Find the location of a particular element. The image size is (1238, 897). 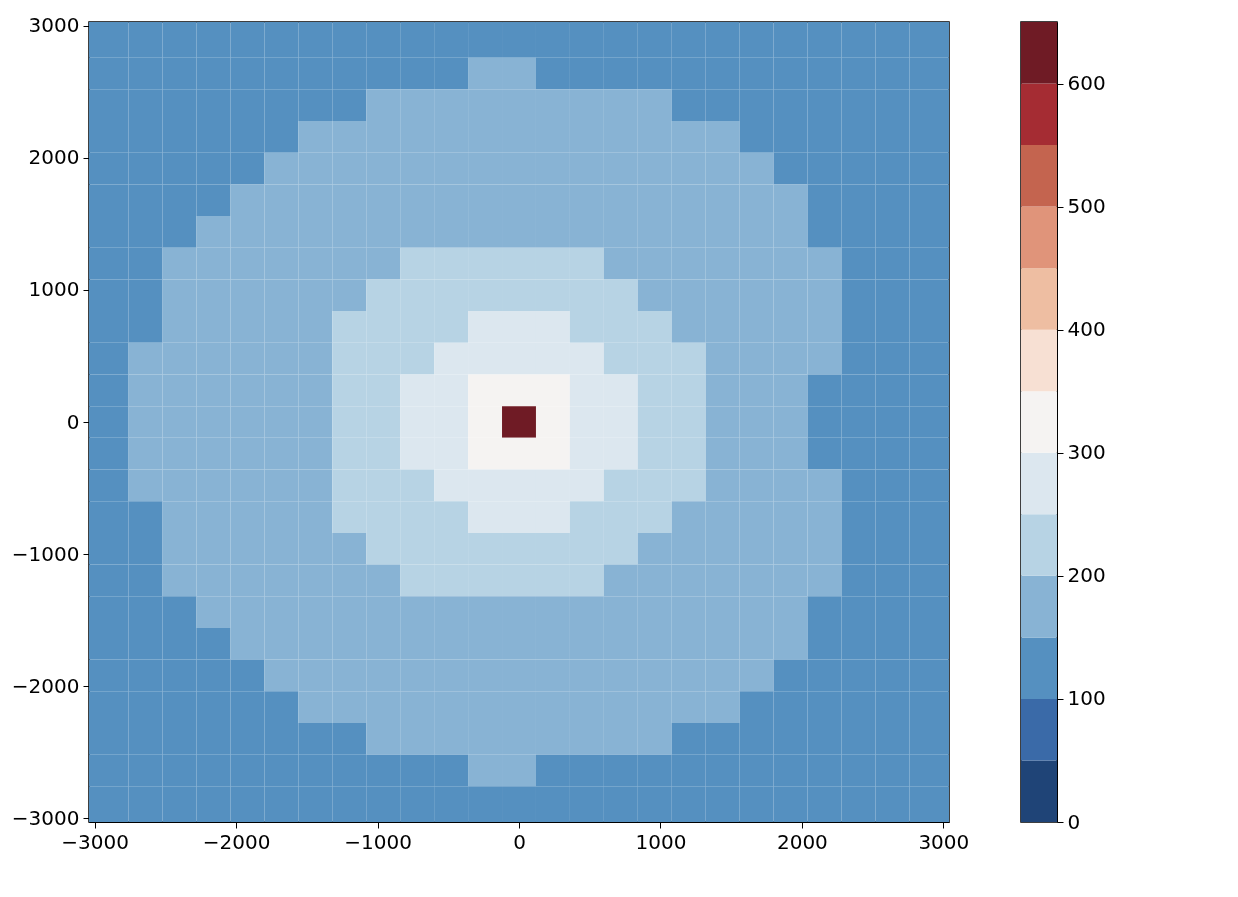

y-tick-label: 0 is located at coordinates (73, 421).